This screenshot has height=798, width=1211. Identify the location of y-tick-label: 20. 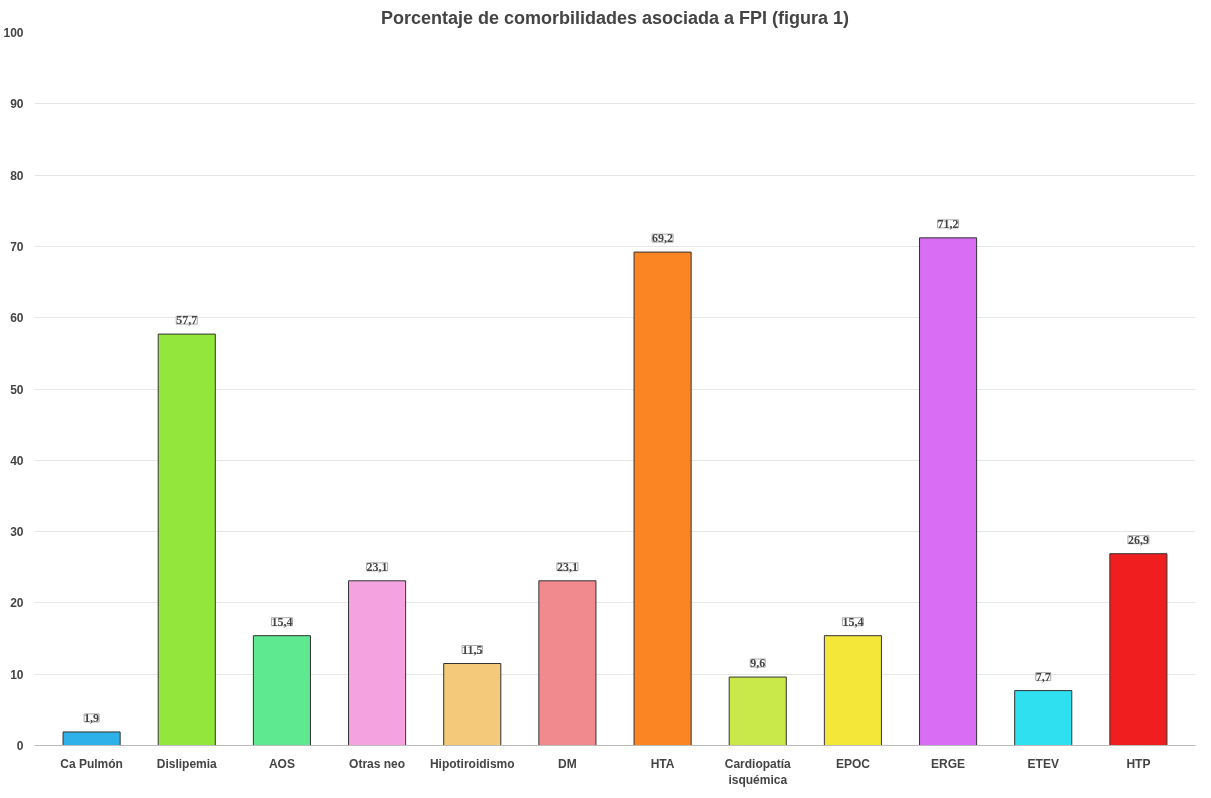
(17, 603).